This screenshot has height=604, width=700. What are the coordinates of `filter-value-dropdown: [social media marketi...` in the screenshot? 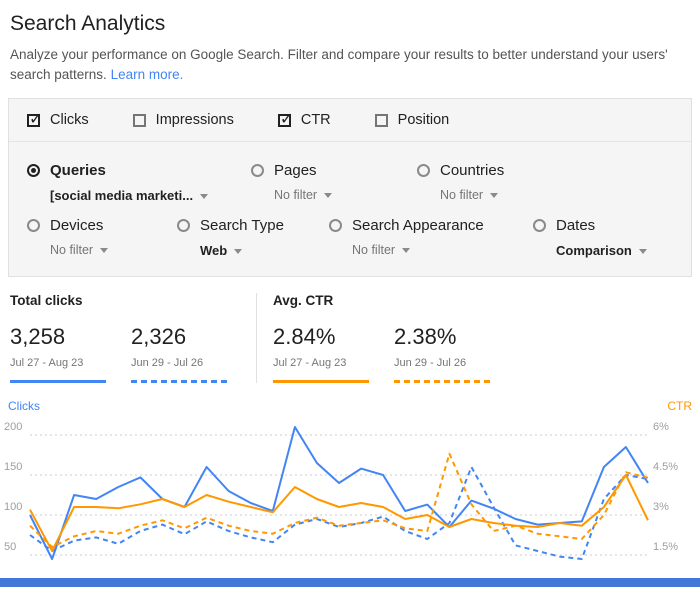 It's located at (129, 196).